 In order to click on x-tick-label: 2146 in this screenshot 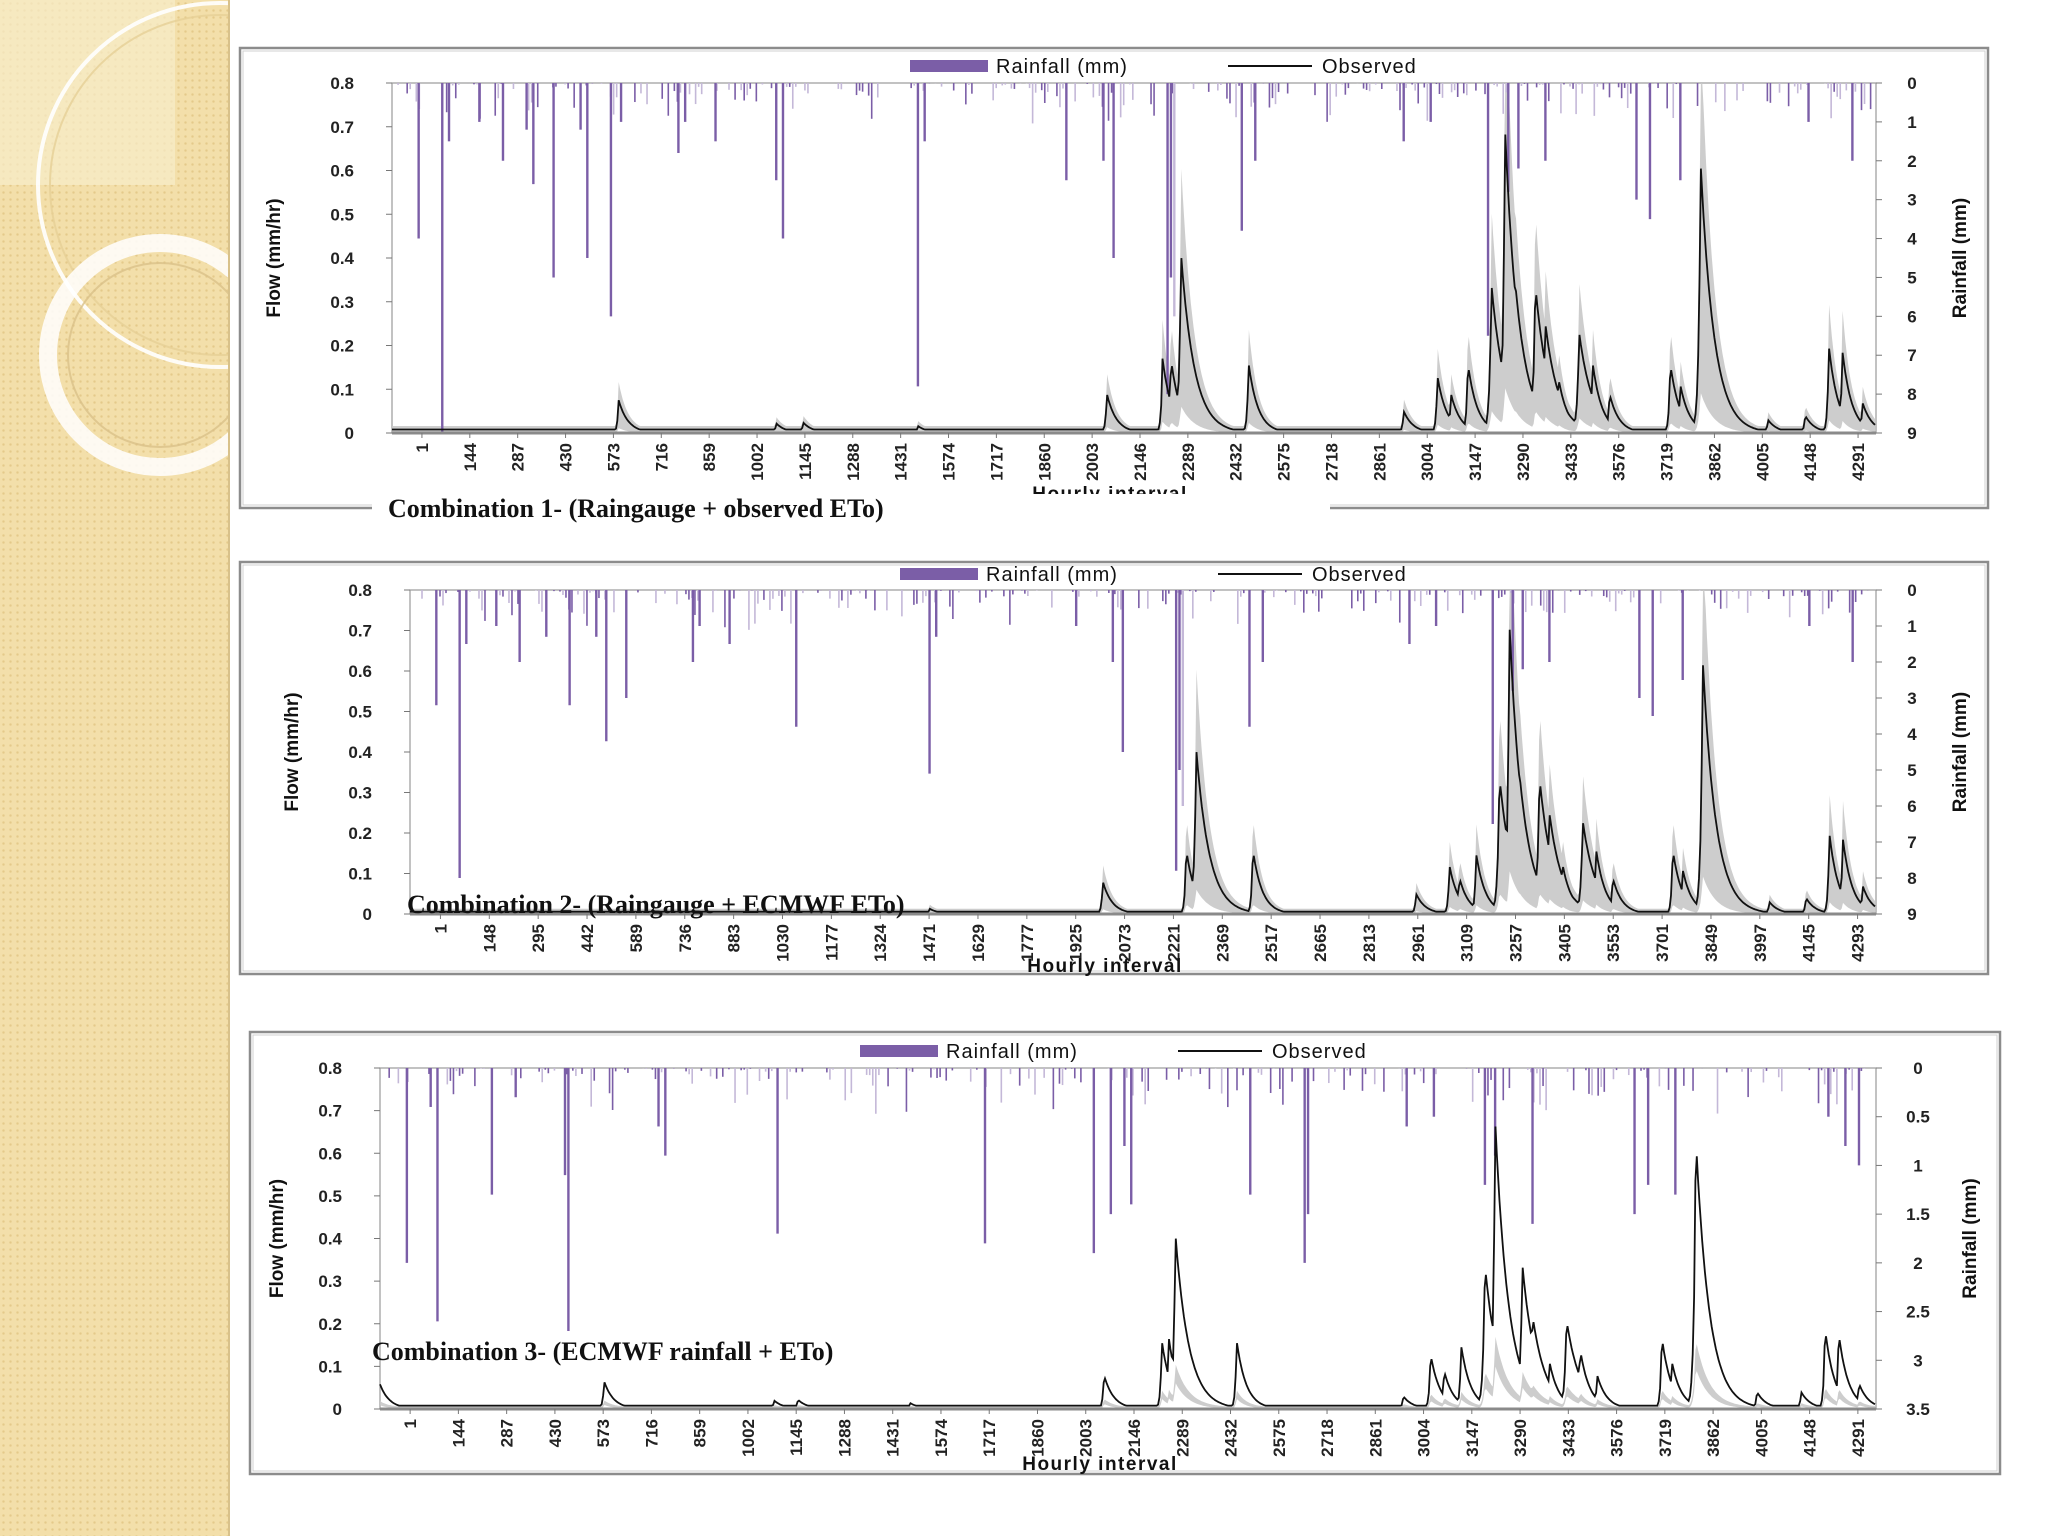, I will do `click(1134, 1438)`.